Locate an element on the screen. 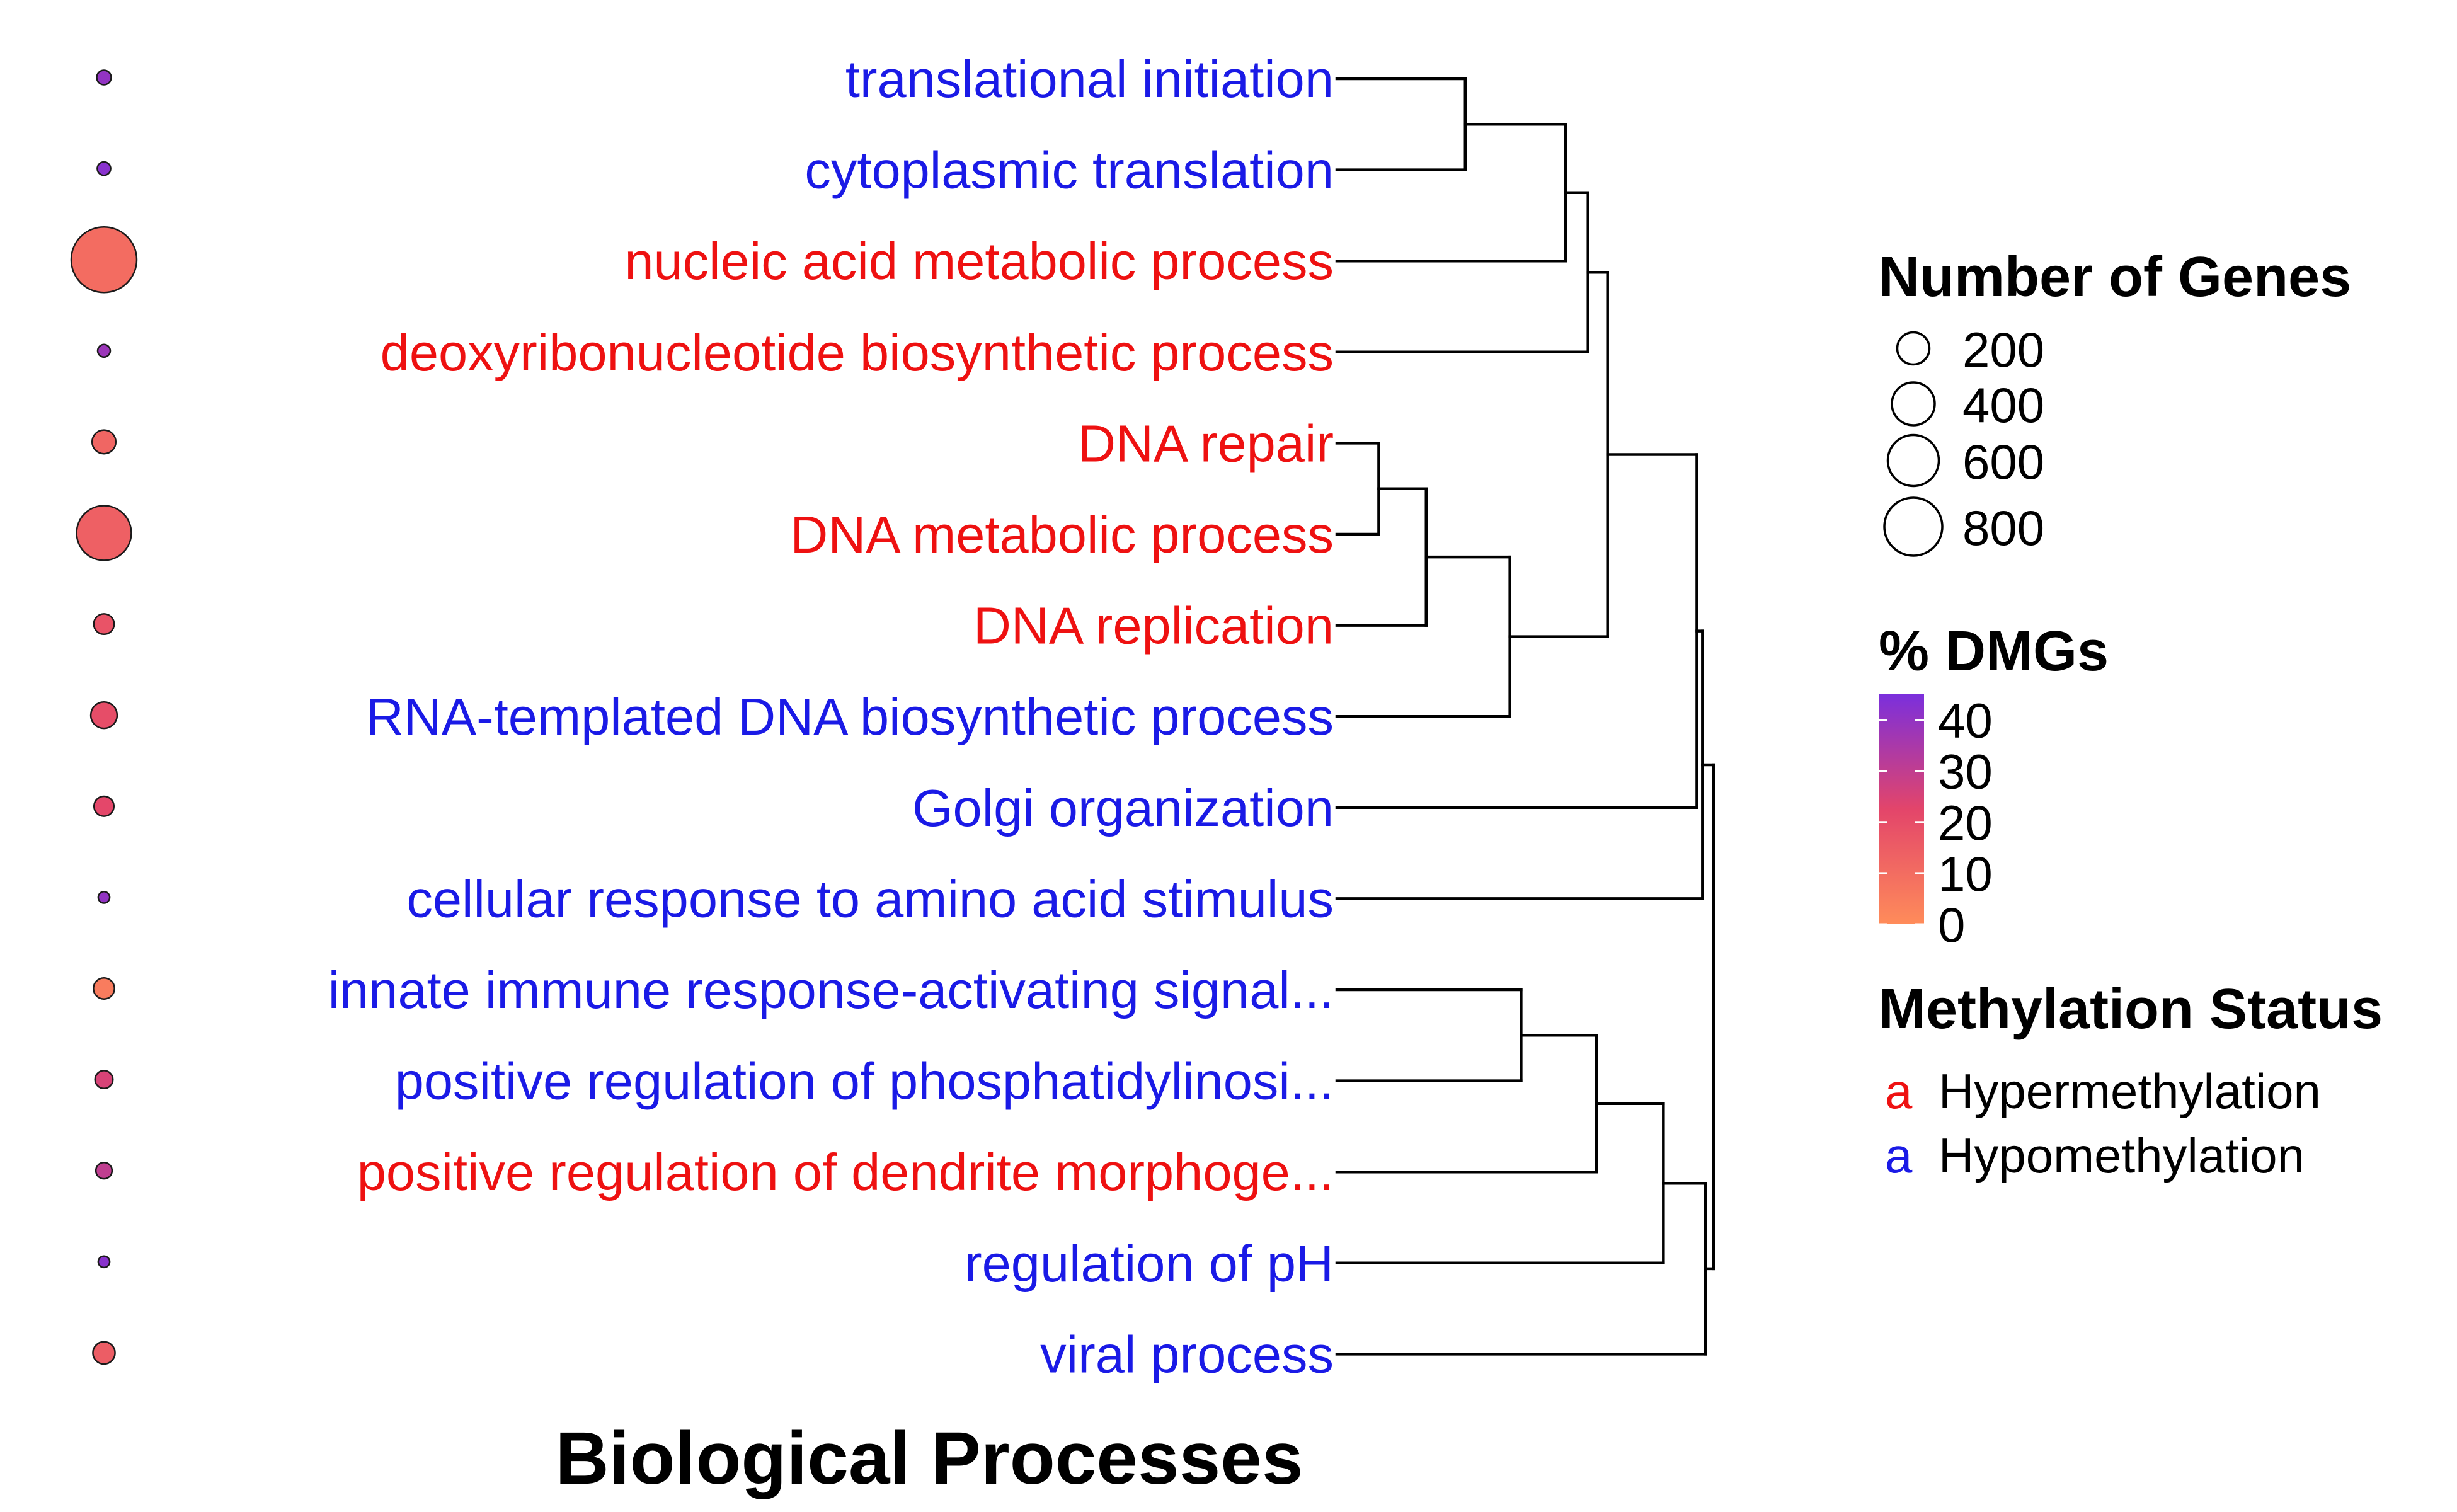 This screenshot has height=1512, width=2457. colorbar-tick-label: 30 is located at coordinates (1965, 771).